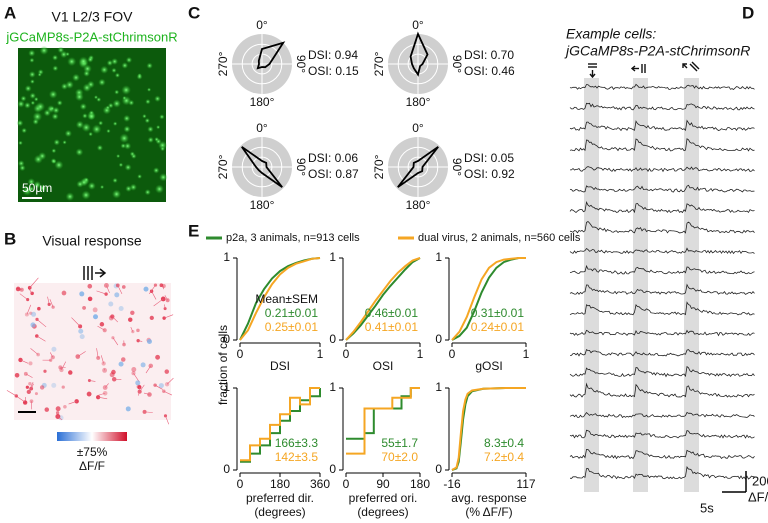 This screenshot has height=523, width=768. What do you see at coordinates (301, 167) in the screenshot?
I see `angle-label: 90°` at bounding box center [301, 167].